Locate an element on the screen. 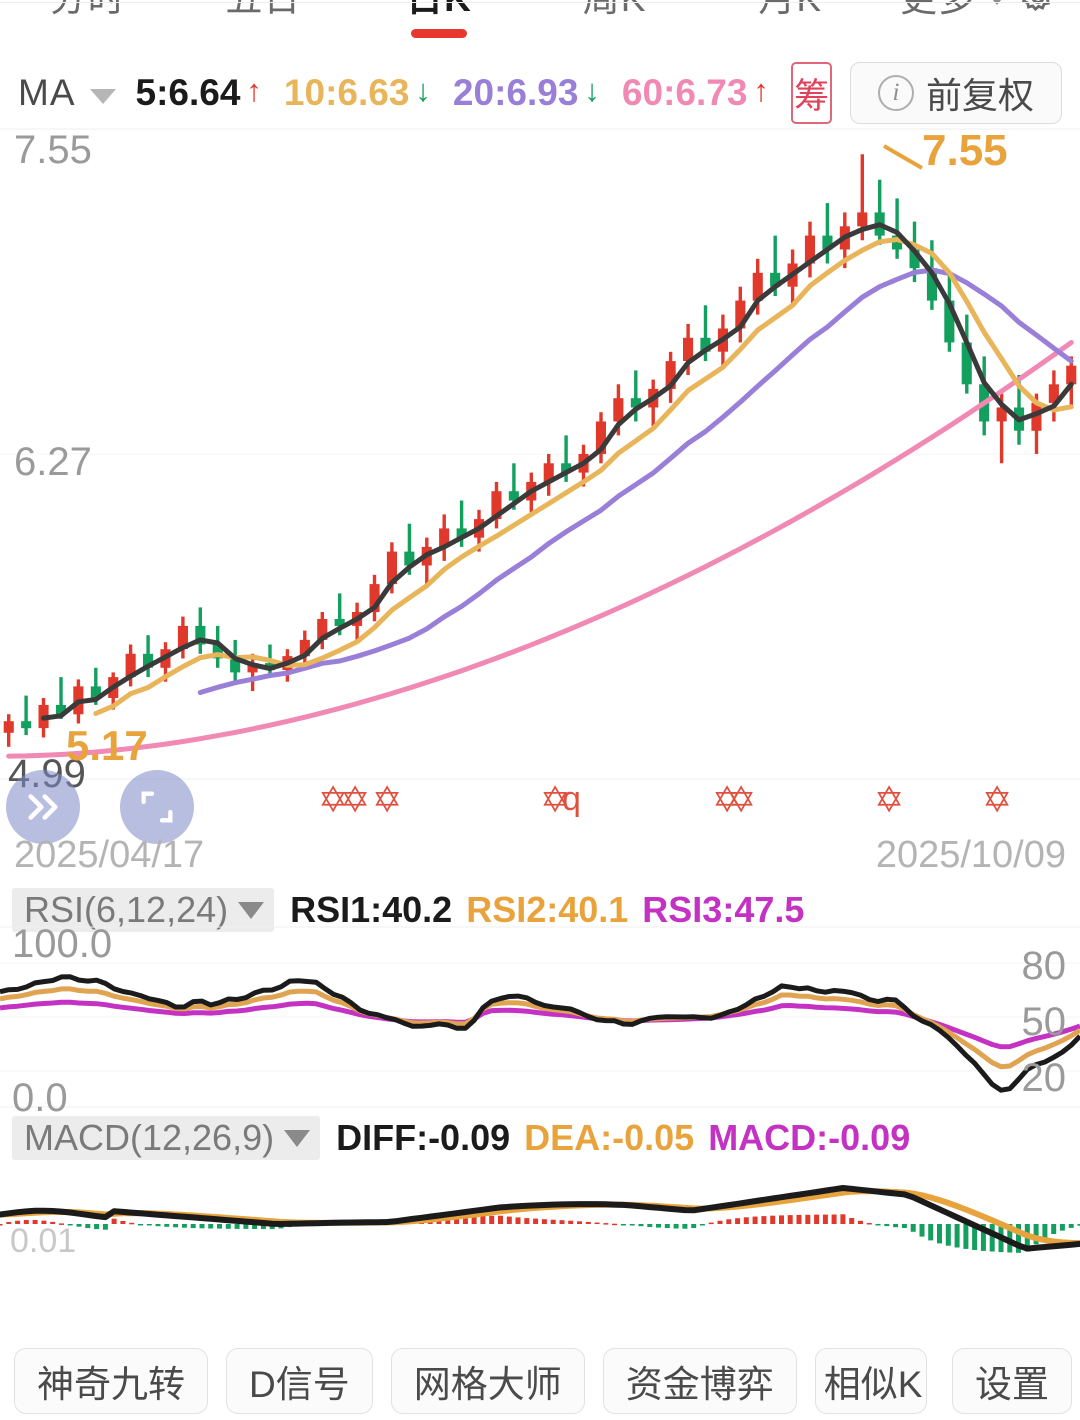 The width and height of the screenshot is (1080, 1420). tab-weekly-k: 周K is located at coordinates (615, 20).